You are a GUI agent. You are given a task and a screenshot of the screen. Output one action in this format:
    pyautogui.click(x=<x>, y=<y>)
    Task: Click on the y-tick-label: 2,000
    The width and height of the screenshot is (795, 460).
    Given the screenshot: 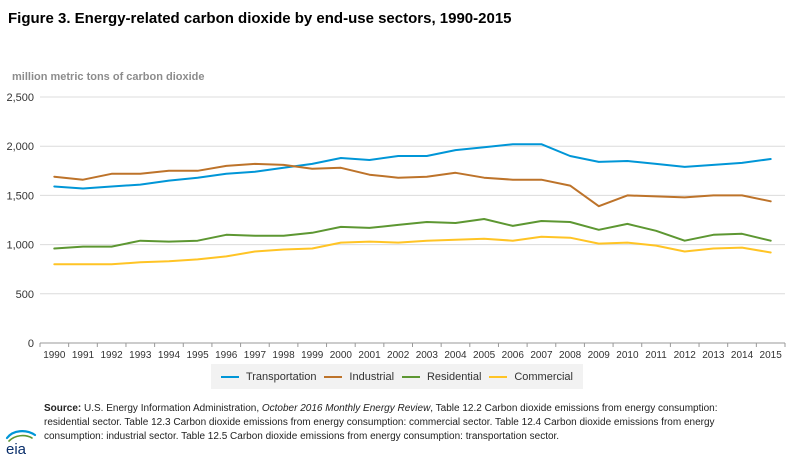 What is the action you would take?
    pyautogui.click(x=20, y=147)
    